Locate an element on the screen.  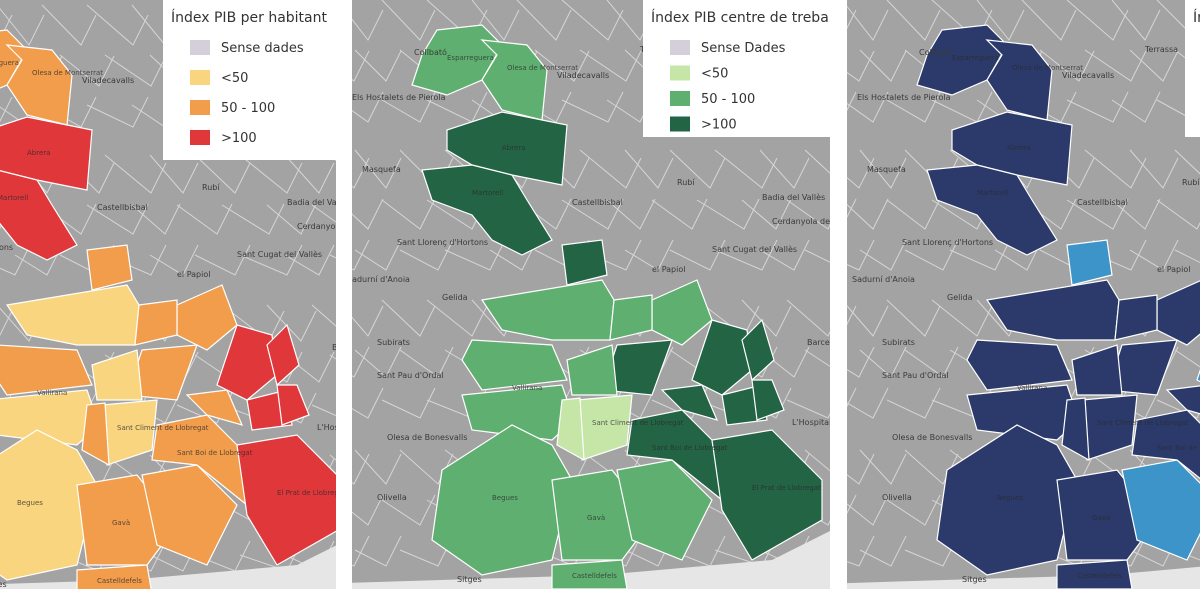
municipality-label: Abrera is located at coordinates (1018, 148).